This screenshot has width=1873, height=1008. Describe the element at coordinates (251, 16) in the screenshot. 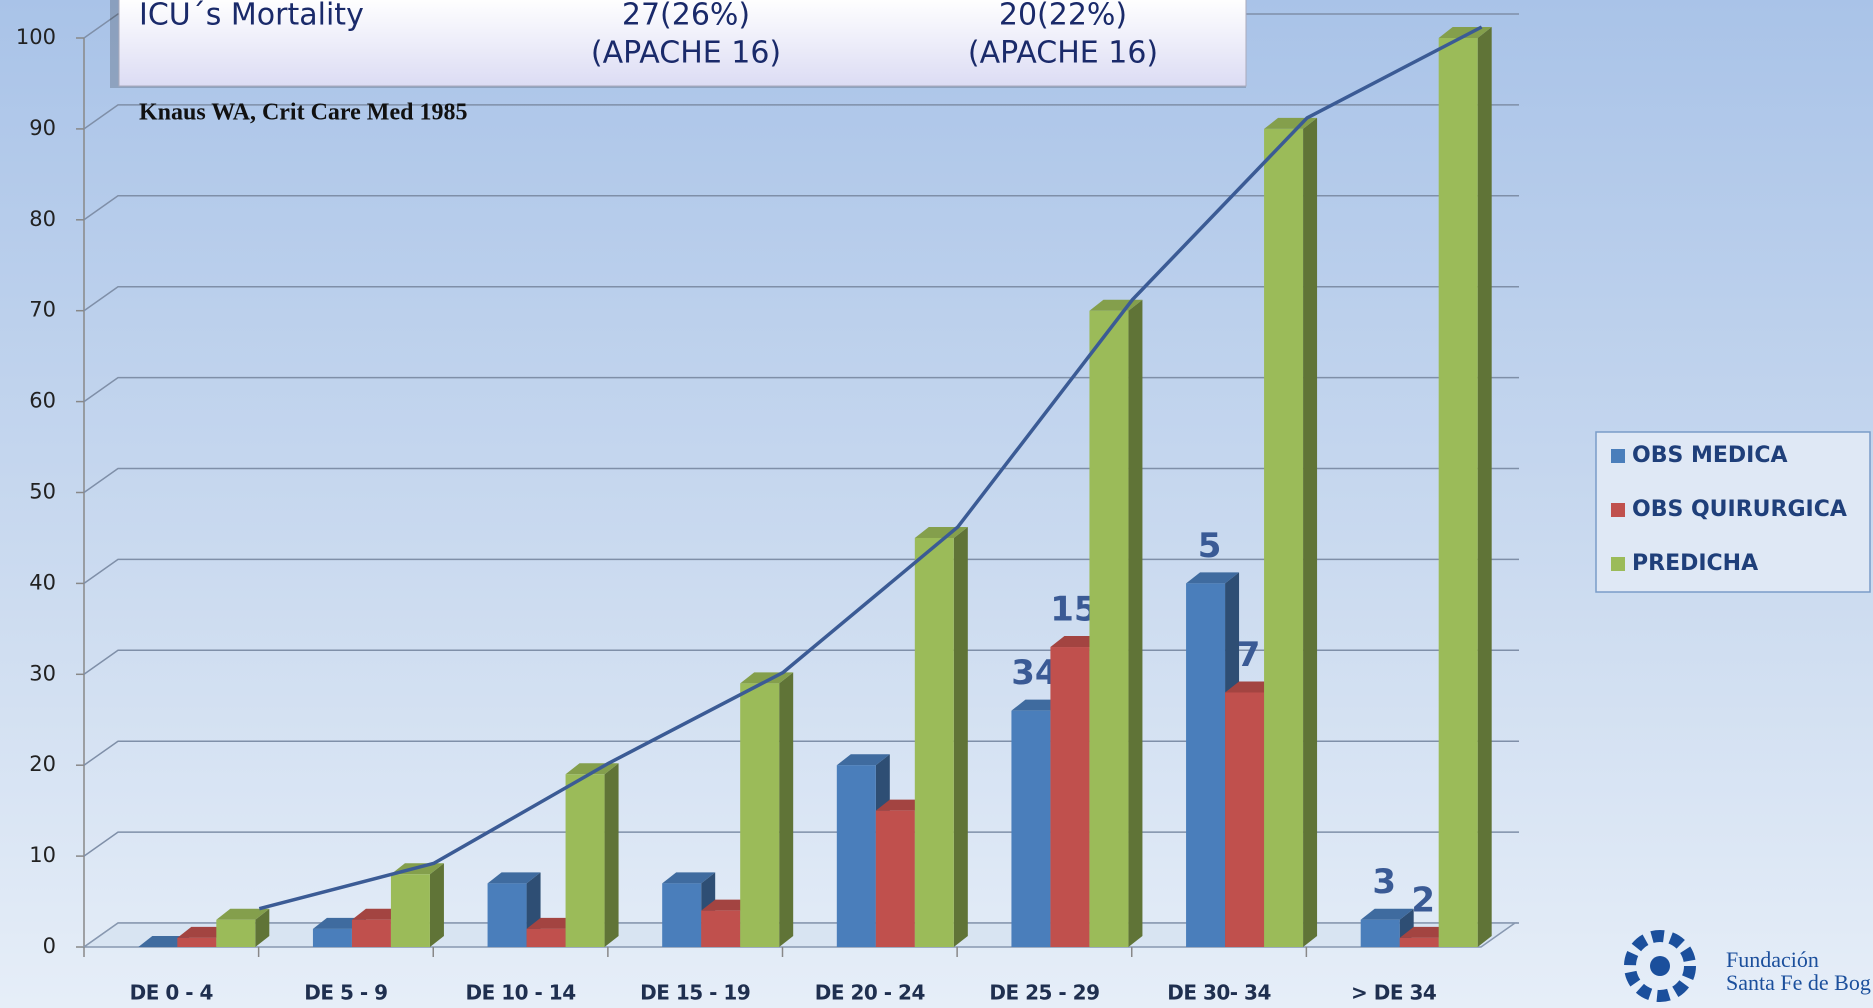

I see `table-cell: ICU´s Mortality` at that location.